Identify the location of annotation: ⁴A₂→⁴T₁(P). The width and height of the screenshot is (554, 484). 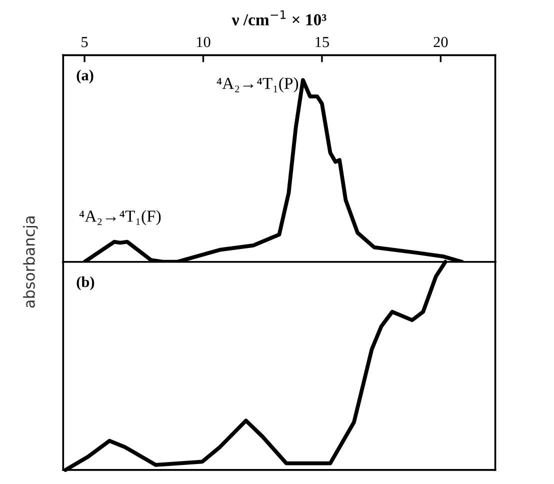
(257, 84).